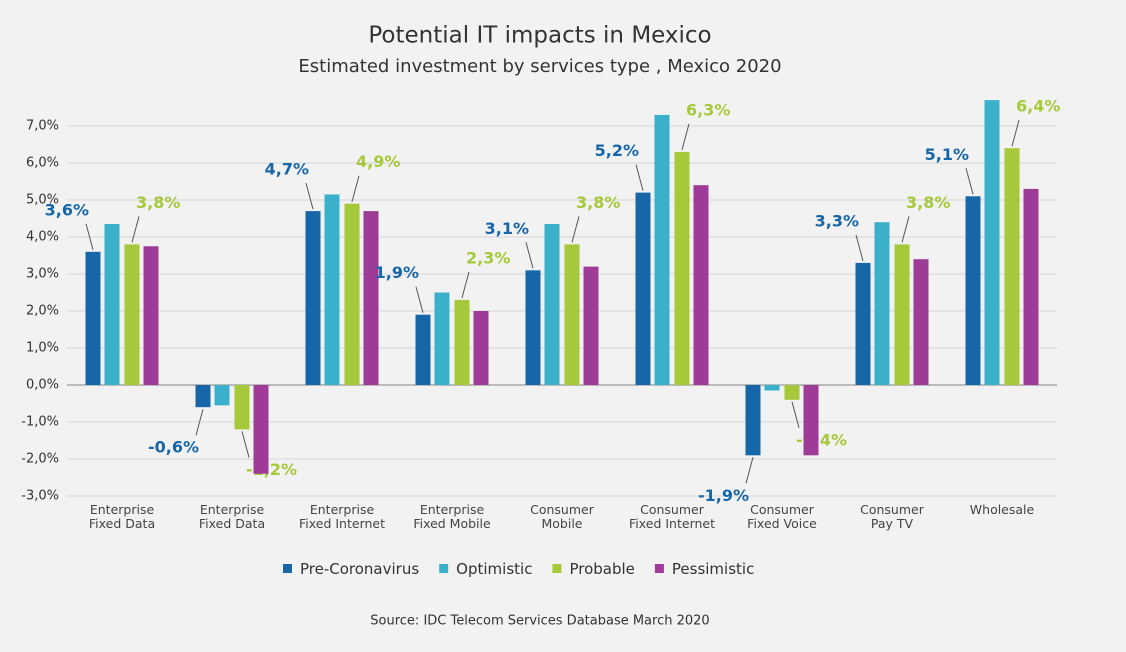 The image size is (1126, 652). I want to click on y-tick-label: -1,0%, so click(40, 422).